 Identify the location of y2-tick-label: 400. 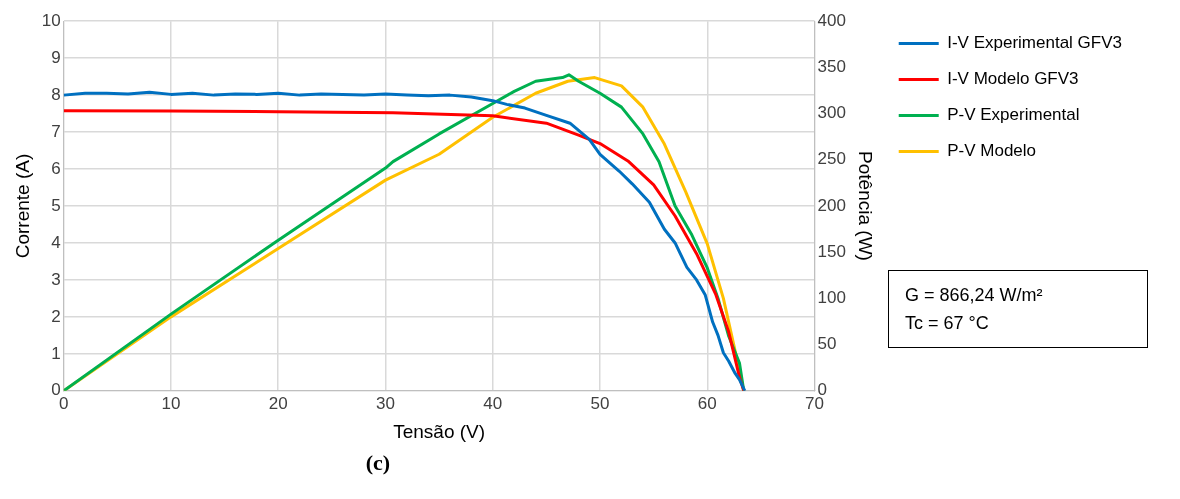
(831, 20).